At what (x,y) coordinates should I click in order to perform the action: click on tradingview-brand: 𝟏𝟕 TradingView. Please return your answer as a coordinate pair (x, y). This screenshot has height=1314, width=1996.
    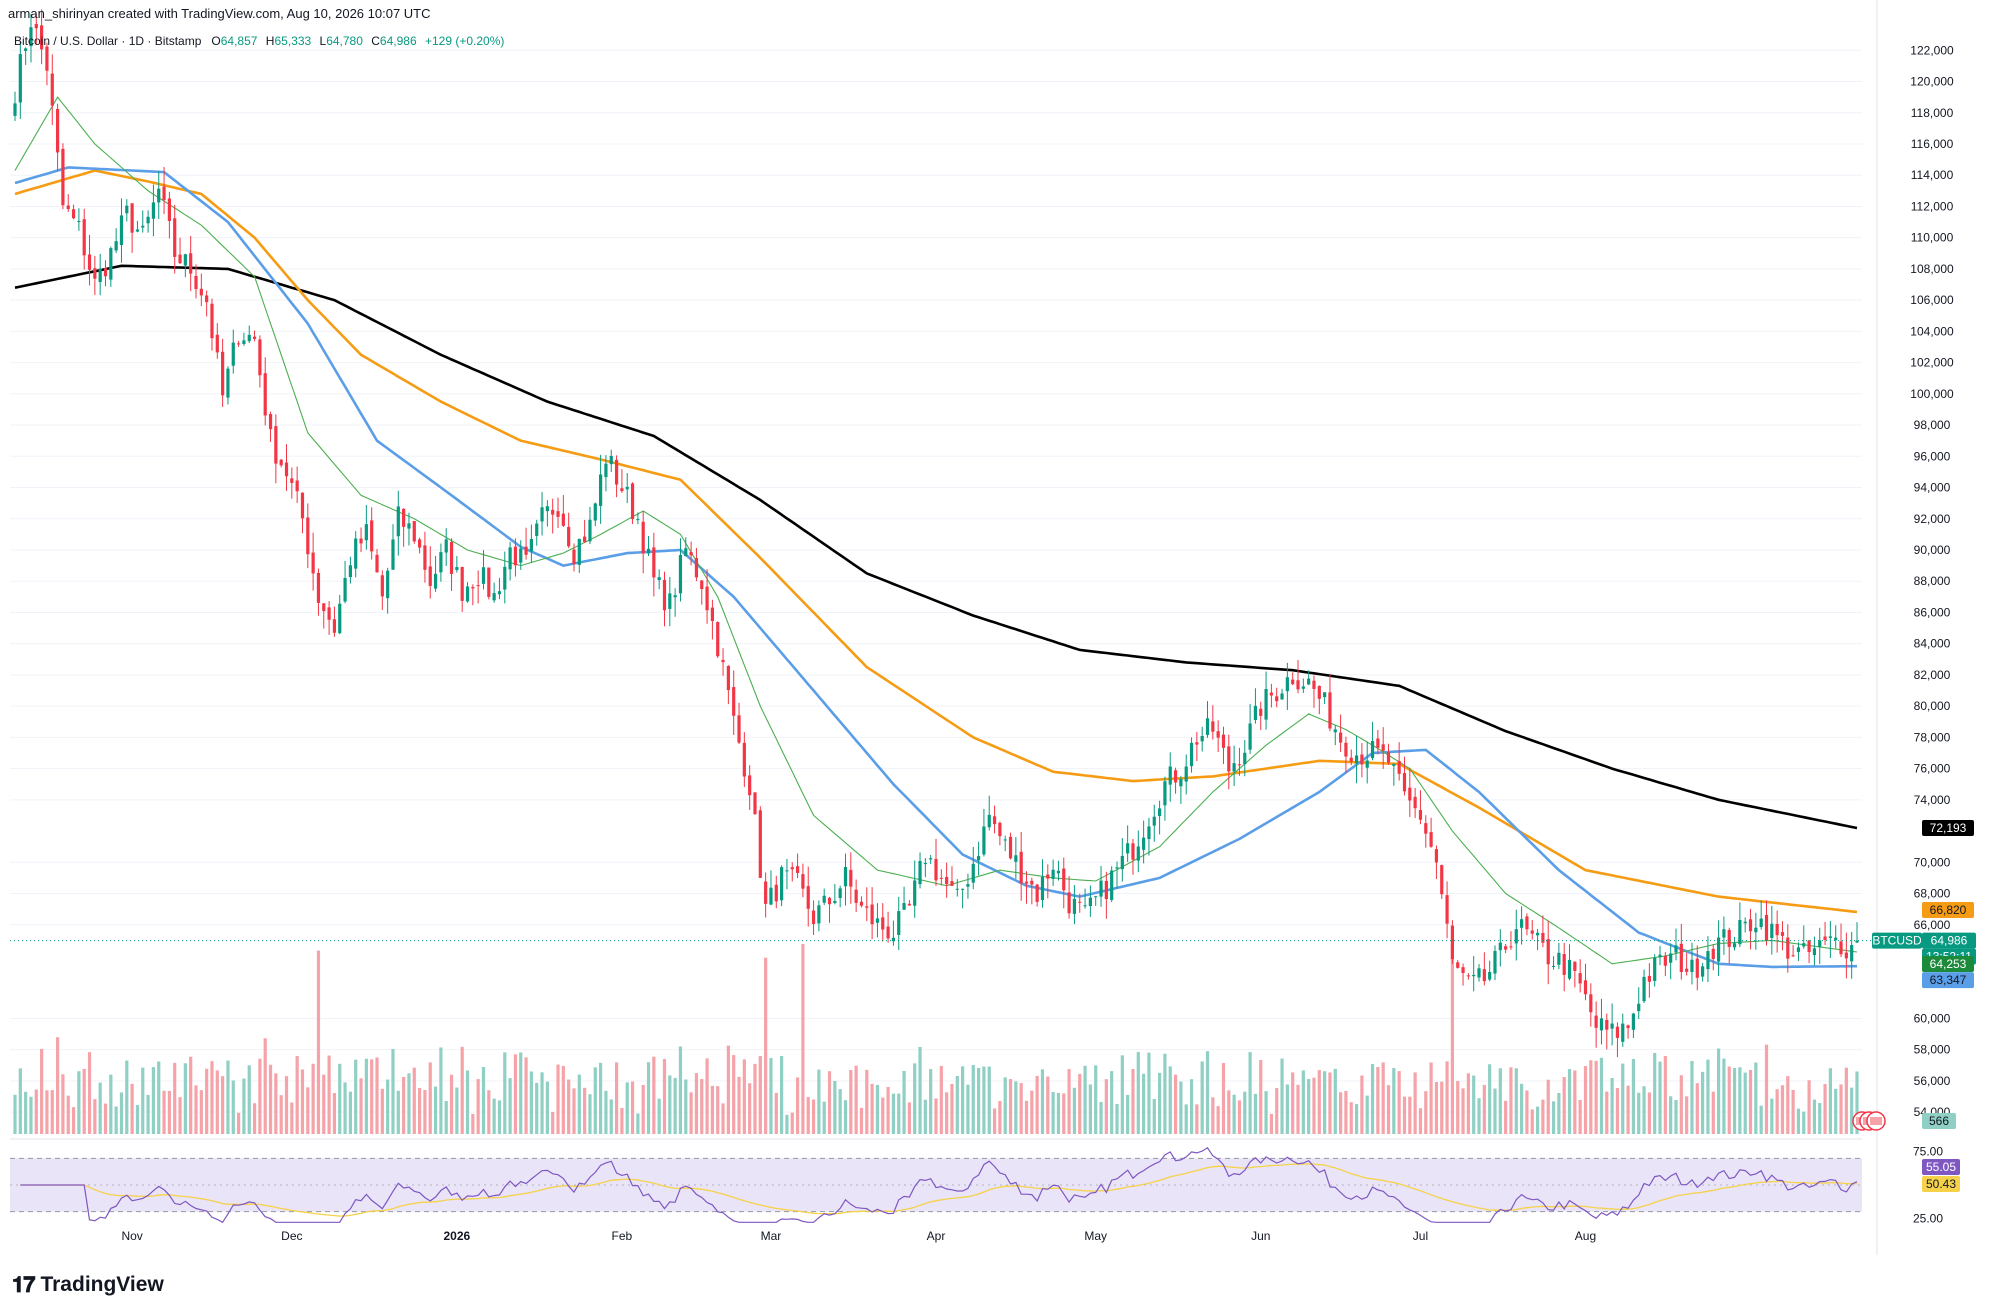
    Looking at the image, I should click on (88, 1285).